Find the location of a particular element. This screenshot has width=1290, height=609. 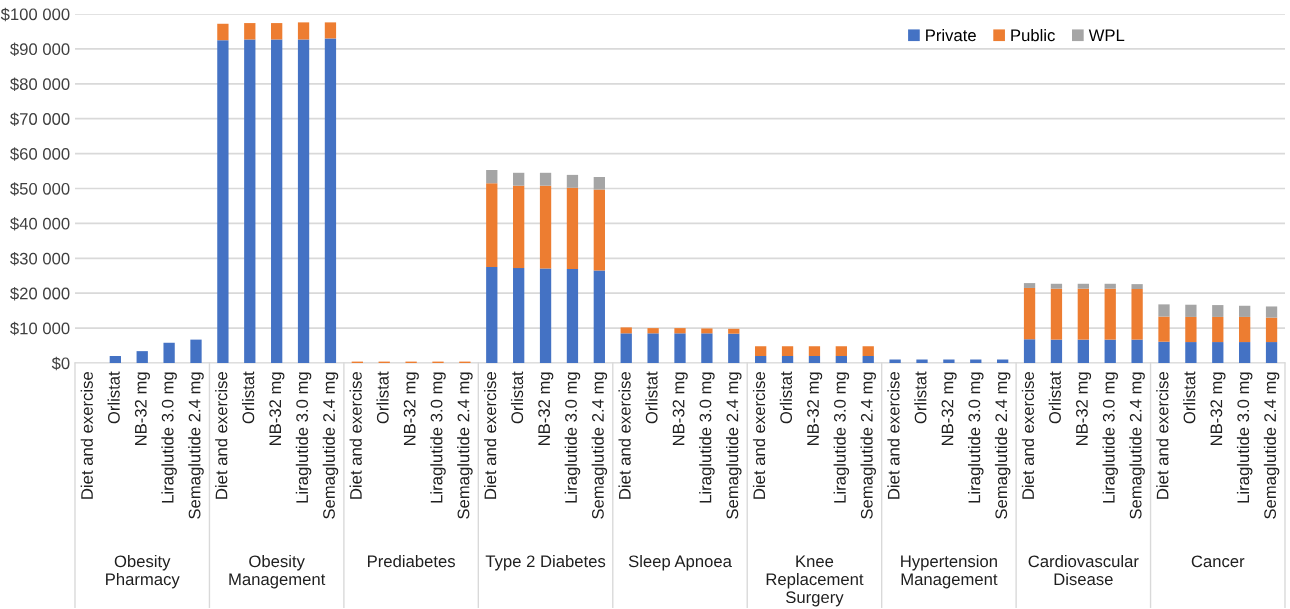

text: Type 2 Diabetes is located at coordinates (545, 562).